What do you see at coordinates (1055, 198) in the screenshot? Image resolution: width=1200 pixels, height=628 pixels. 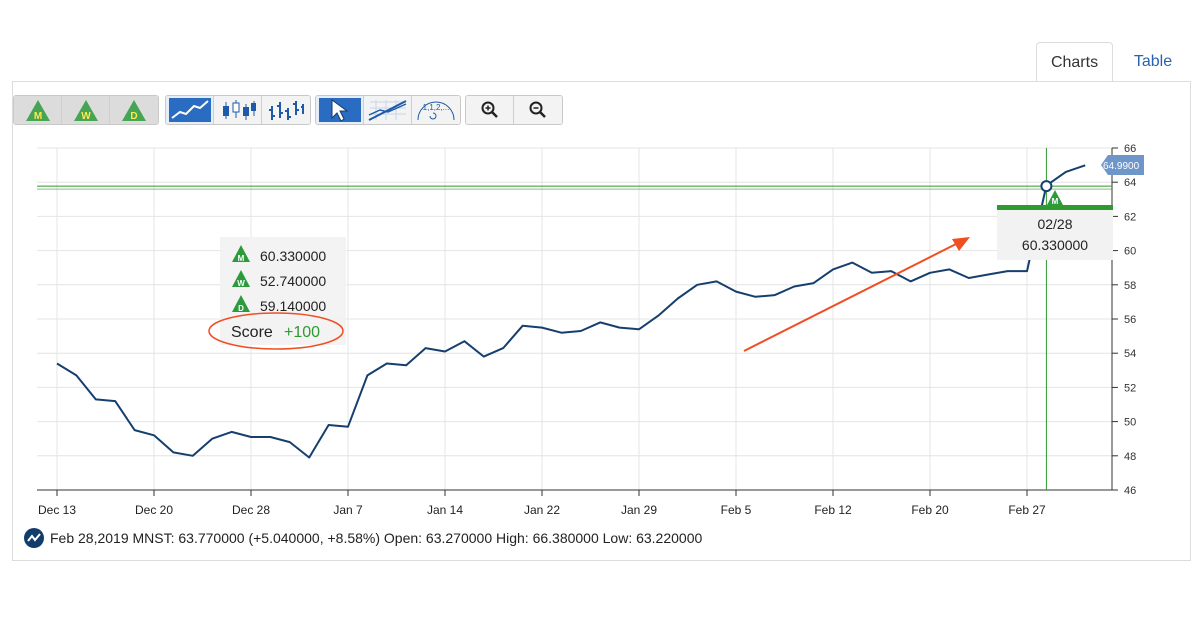 I see `crosshair-rating-marker-icon: M` at bounding box center [1055, 198].